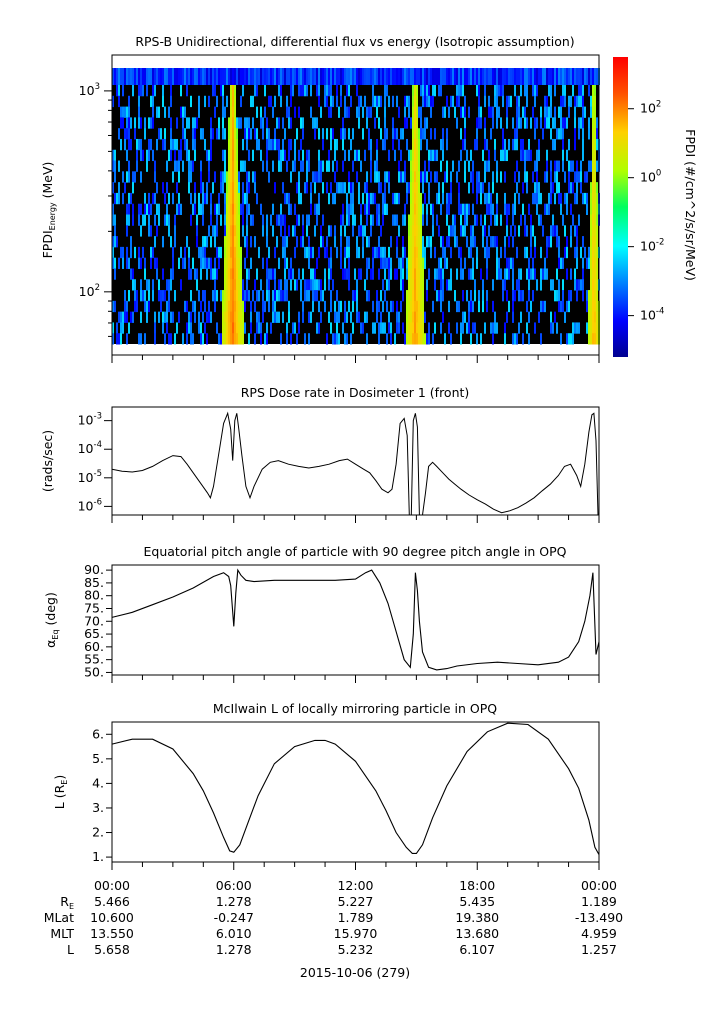 The image size is (725, 1019). I want to click on y-tick-label: 90., so click(94, 569).